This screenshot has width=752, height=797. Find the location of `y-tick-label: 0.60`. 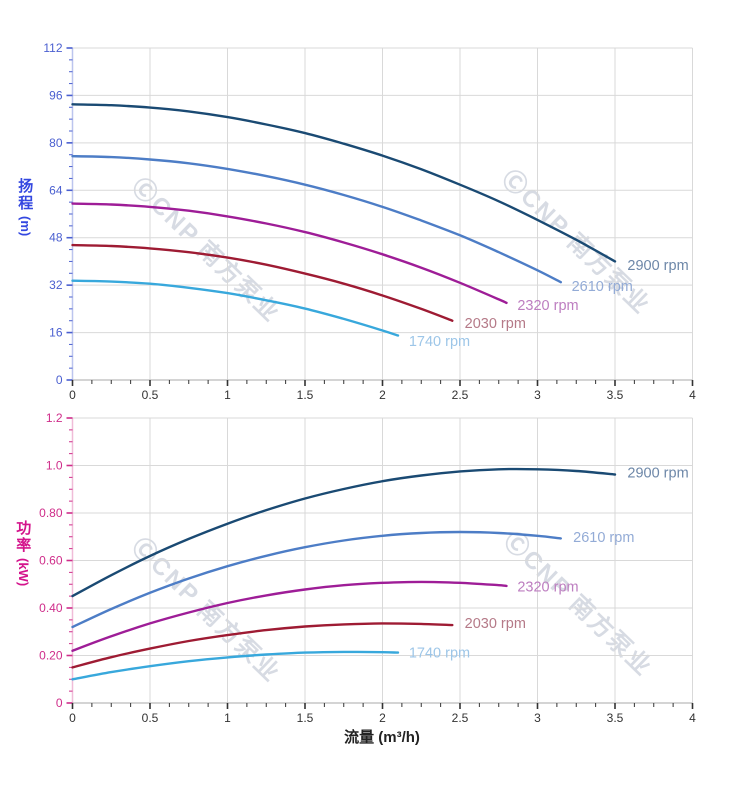

y-tick-label: 0.60 is located at coordinates (51, 561).